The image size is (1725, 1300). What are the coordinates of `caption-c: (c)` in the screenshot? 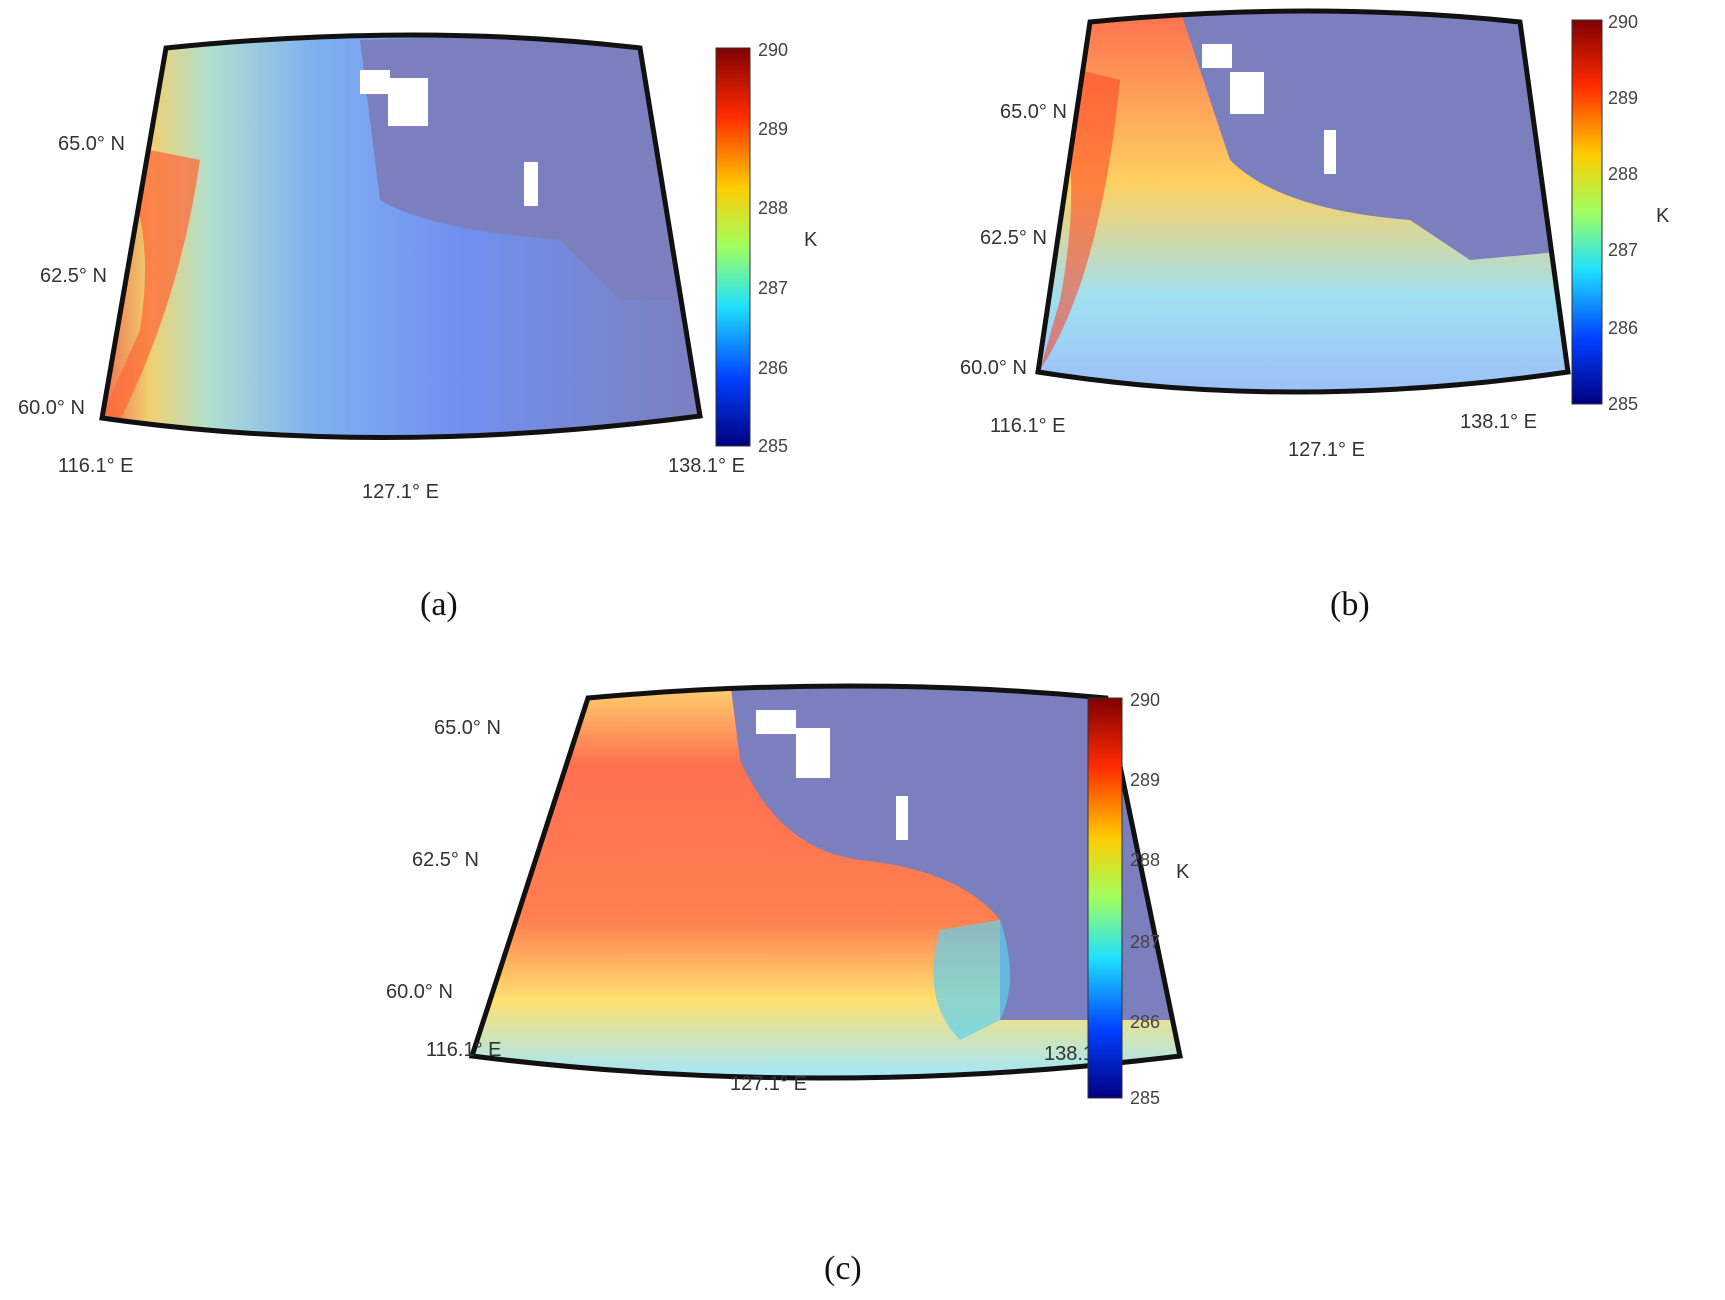 It's located at (843, 1268).